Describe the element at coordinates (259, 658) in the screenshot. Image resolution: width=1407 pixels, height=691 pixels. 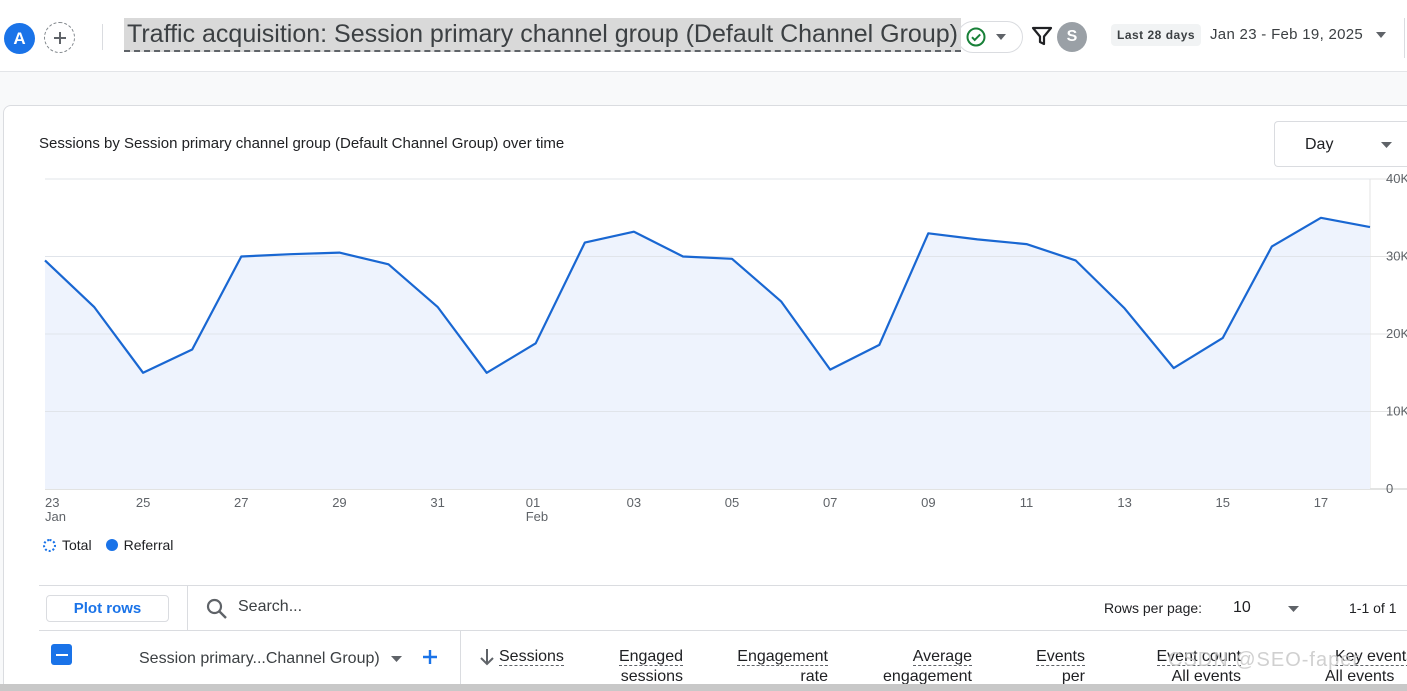
I see `dimension-column-header: Session primary...Channel Group)` at that location.